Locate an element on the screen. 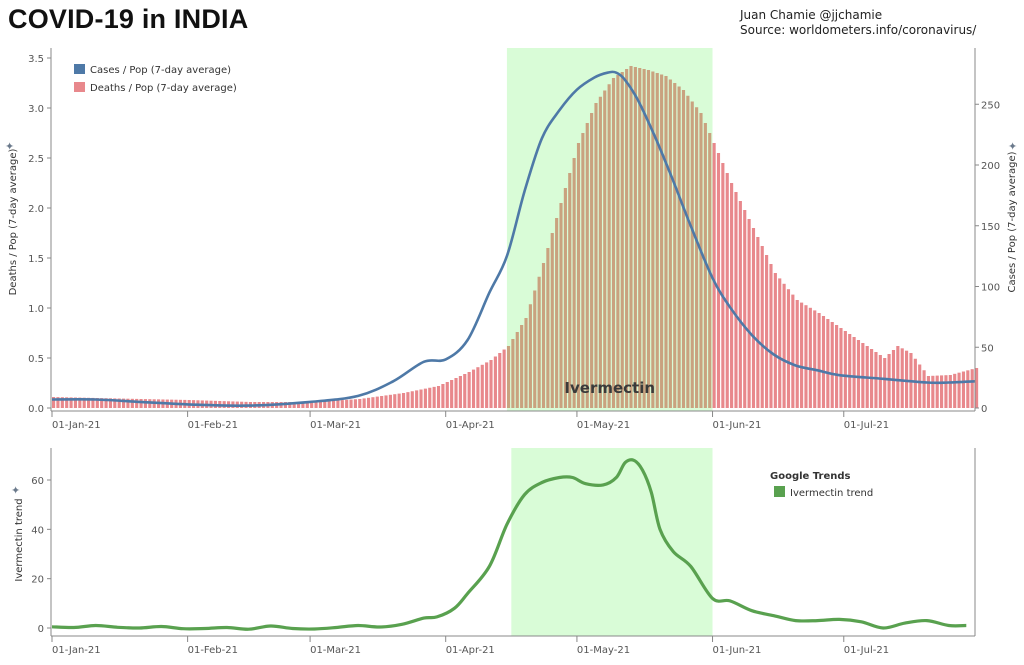  bottom-x-tick-label: 01-Jul-21 is located at coordinates (866, 650).